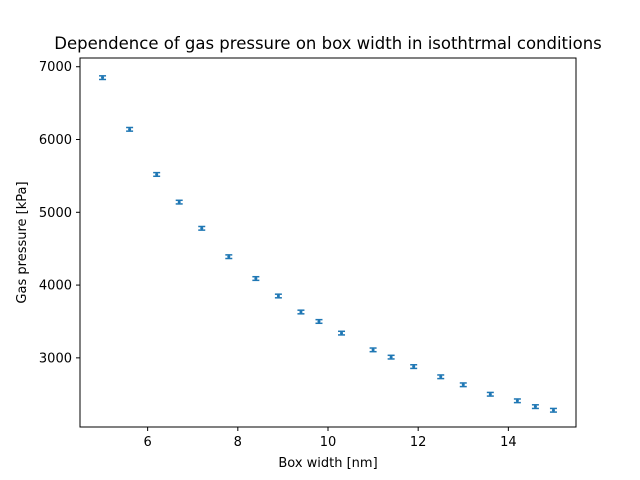 The height and width of the screenshot is (480, 640). I want to click on y-tick-label: 6000, so click(55, 140).